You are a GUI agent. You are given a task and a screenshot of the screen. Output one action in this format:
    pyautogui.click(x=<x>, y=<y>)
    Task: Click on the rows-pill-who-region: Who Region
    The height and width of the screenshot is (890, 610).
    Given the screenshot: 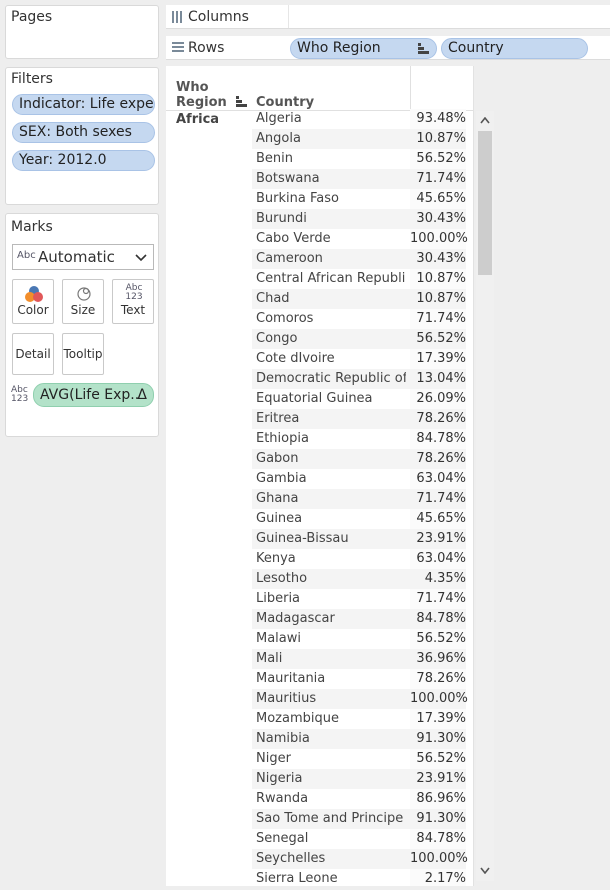 What is the action you would take?
    pyautogui.click(x=363, y=48)
    